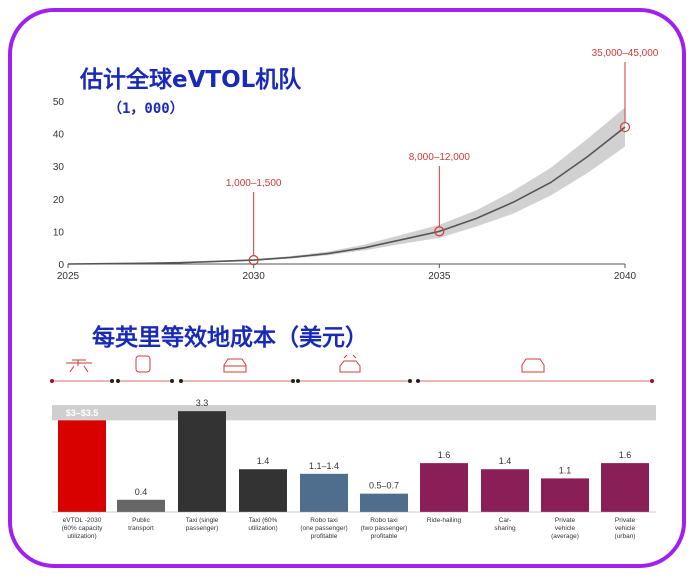 The width and height of the screenshot is (700, 580). What do you see at coordinates (59, 135) in the screenshot?
I see `y-tick-label: 40` at bounding box center [59, 135].